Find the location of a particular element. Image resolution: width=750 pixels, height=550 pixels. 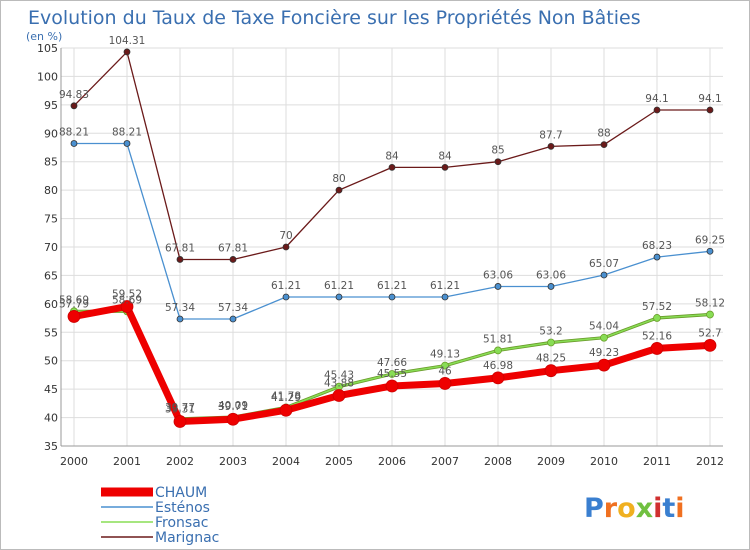

logo-letter: t is located at coordinates (668, 508).